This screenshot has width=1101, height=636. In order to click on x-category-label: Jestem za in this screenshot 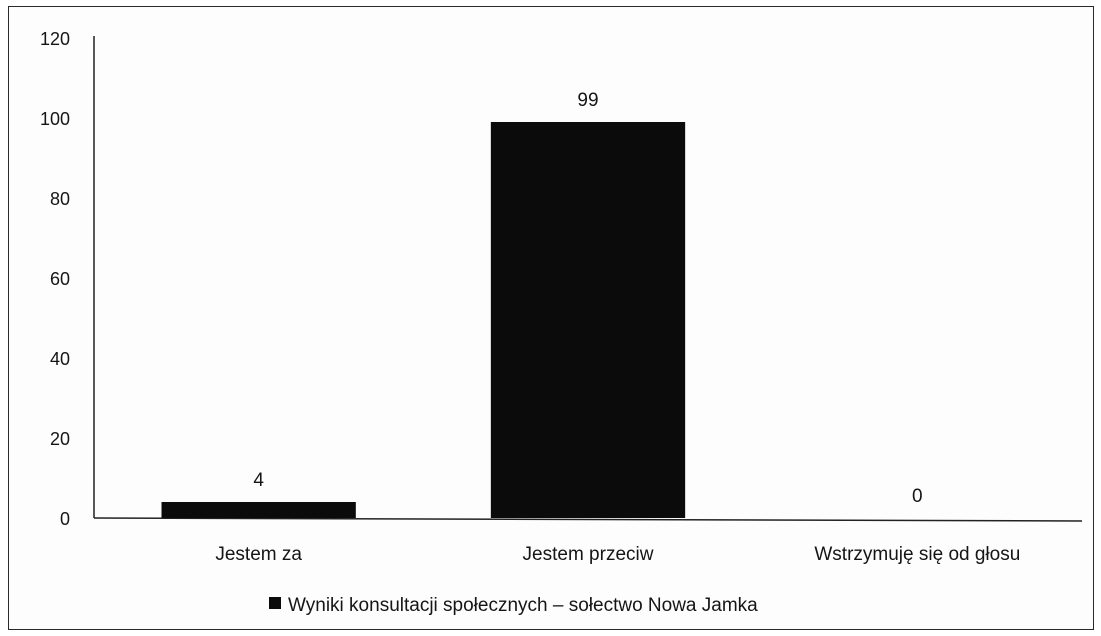, I will do `click(258, 554)`.